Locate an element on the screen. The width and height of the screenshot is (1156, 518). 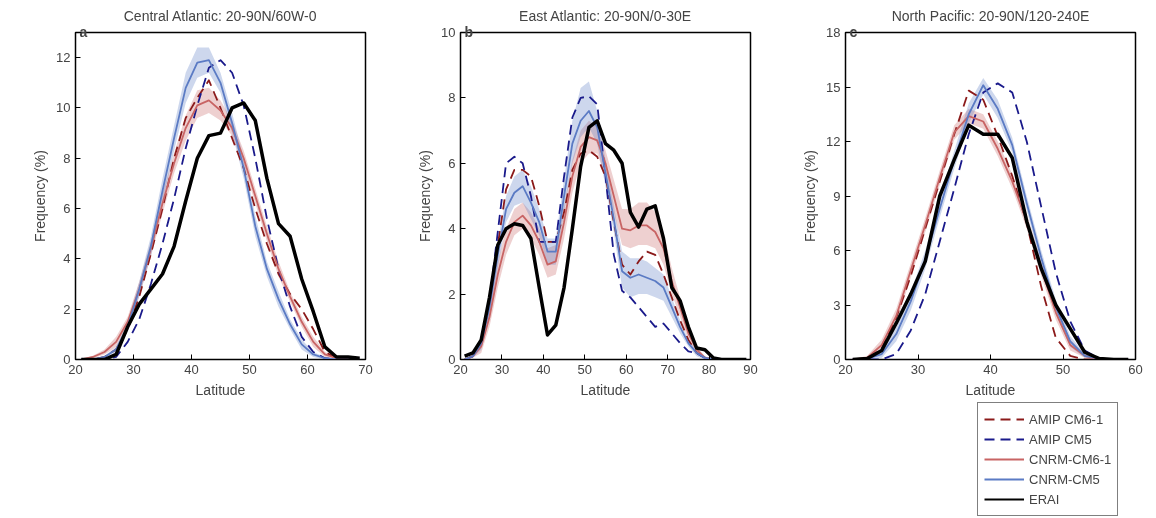
chart-title: East Atlantic: 20-90N/0-30E is located at coordinates (605, 15).